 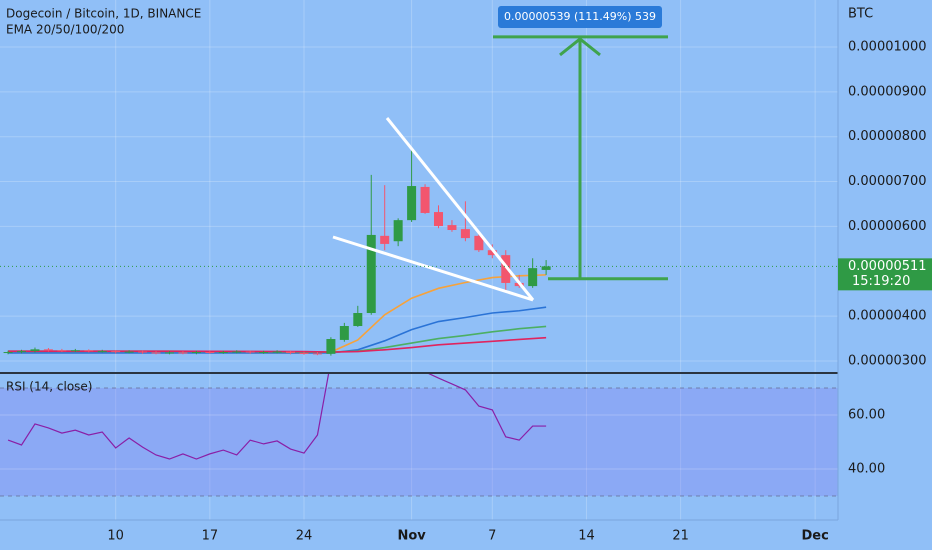 I want to click on chart-title: Dogecoin / Bitcoin, 1D, BINANCE, so click(x=103, y=14).